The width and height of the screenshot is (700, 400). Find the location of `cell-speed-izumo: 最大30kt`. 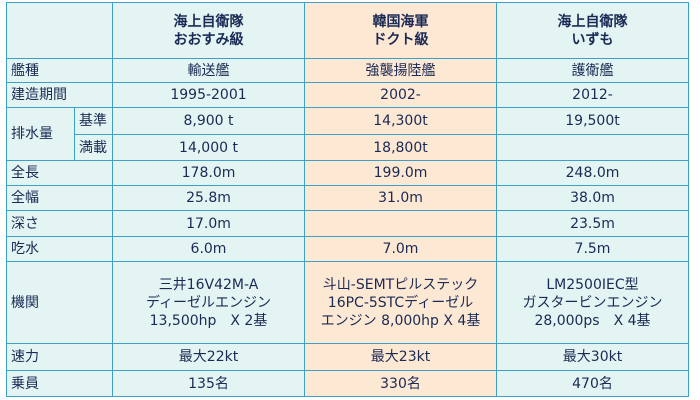

cell-speed-izumo: 最大30kt is located at coordinates (592, 357).